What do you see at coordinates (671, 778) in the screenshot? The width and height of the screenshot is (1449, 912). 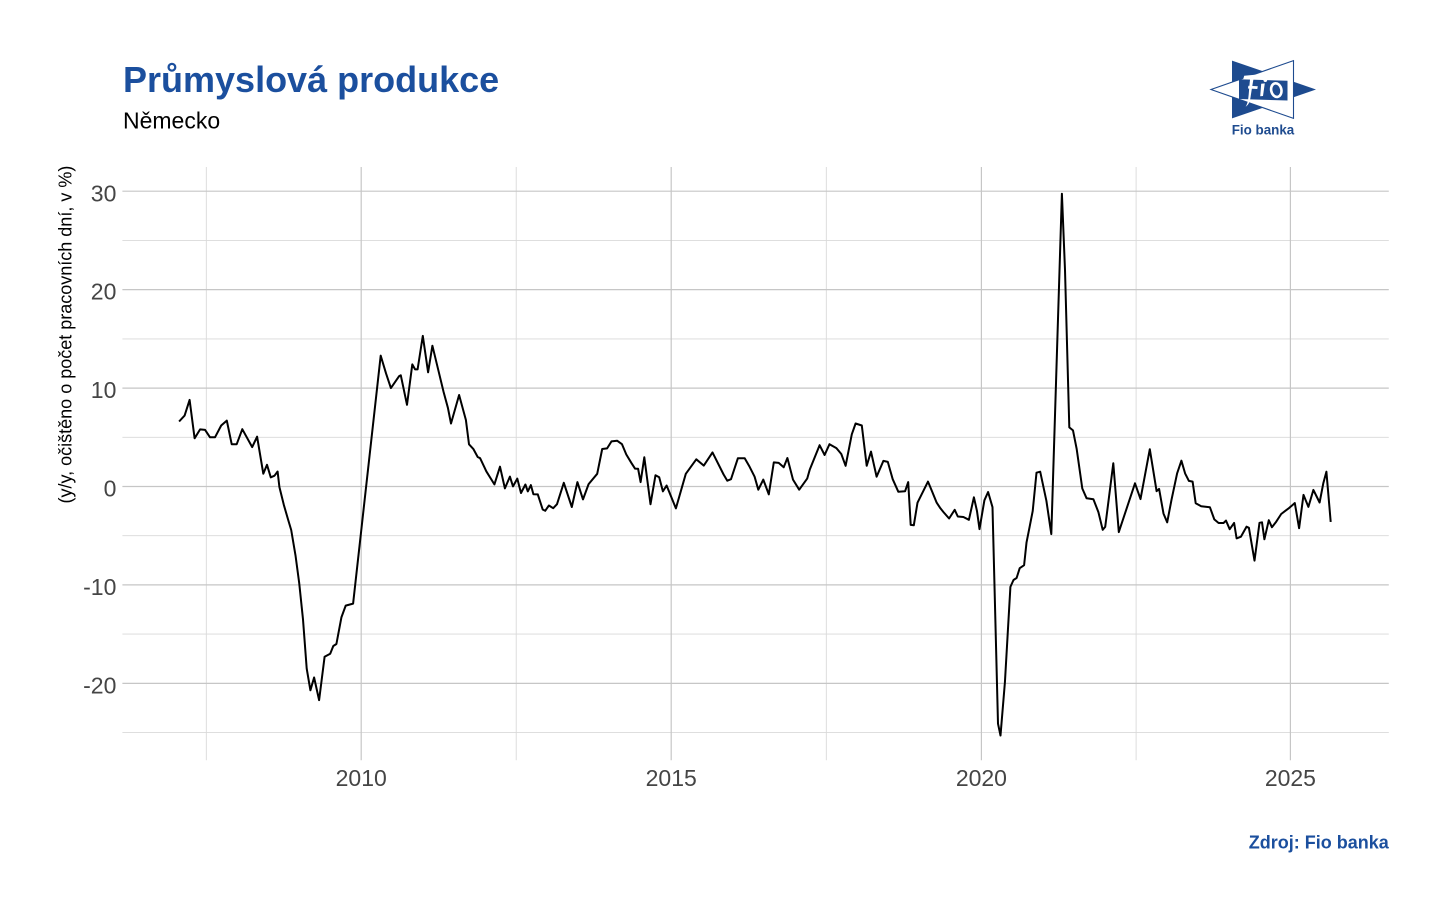 I see `svg-text: 2015` at bounding box center [671, 778].